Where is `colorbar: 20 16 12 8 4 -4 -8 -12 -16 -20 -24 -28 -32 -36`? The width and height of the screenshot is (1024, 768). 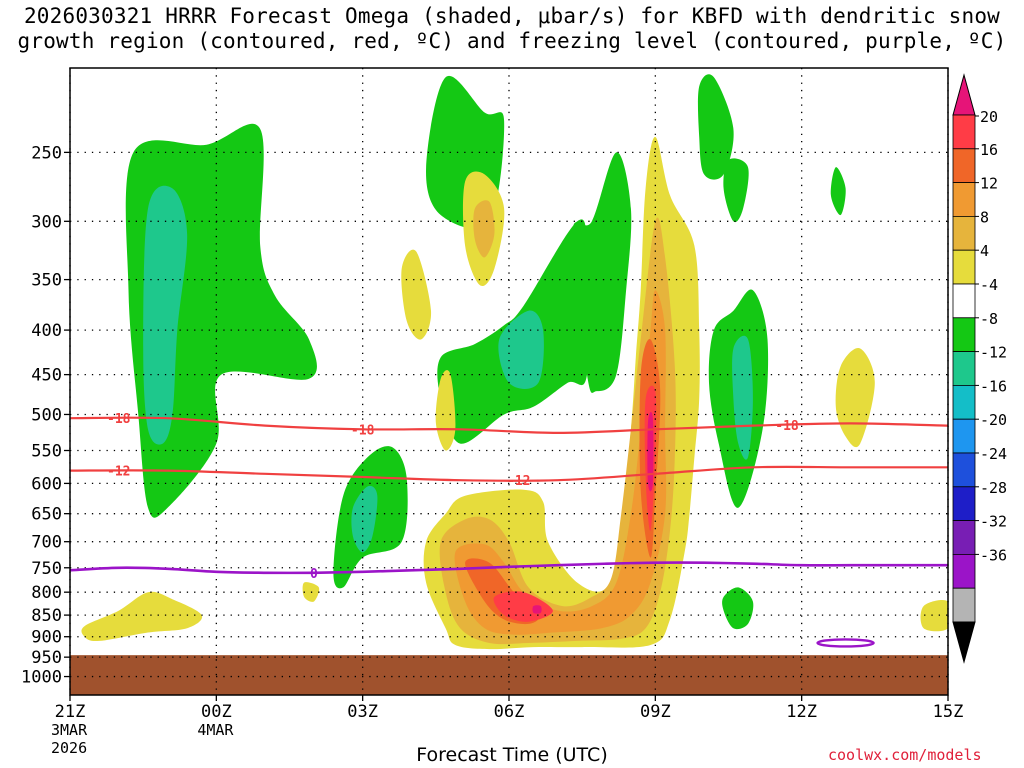
colorbar: 20 16 12 8 4 -4 -8 -12 -16 -20 -24 -28 -32 -36 is located at coordinates (979, 368).